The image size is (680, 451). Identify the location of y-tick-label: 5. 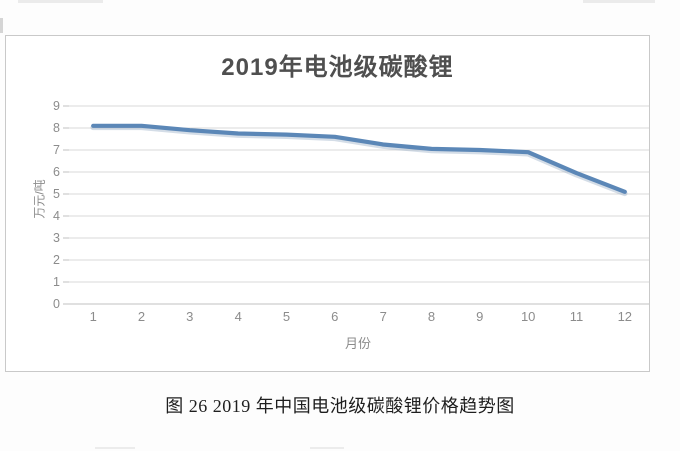
(56, 194).